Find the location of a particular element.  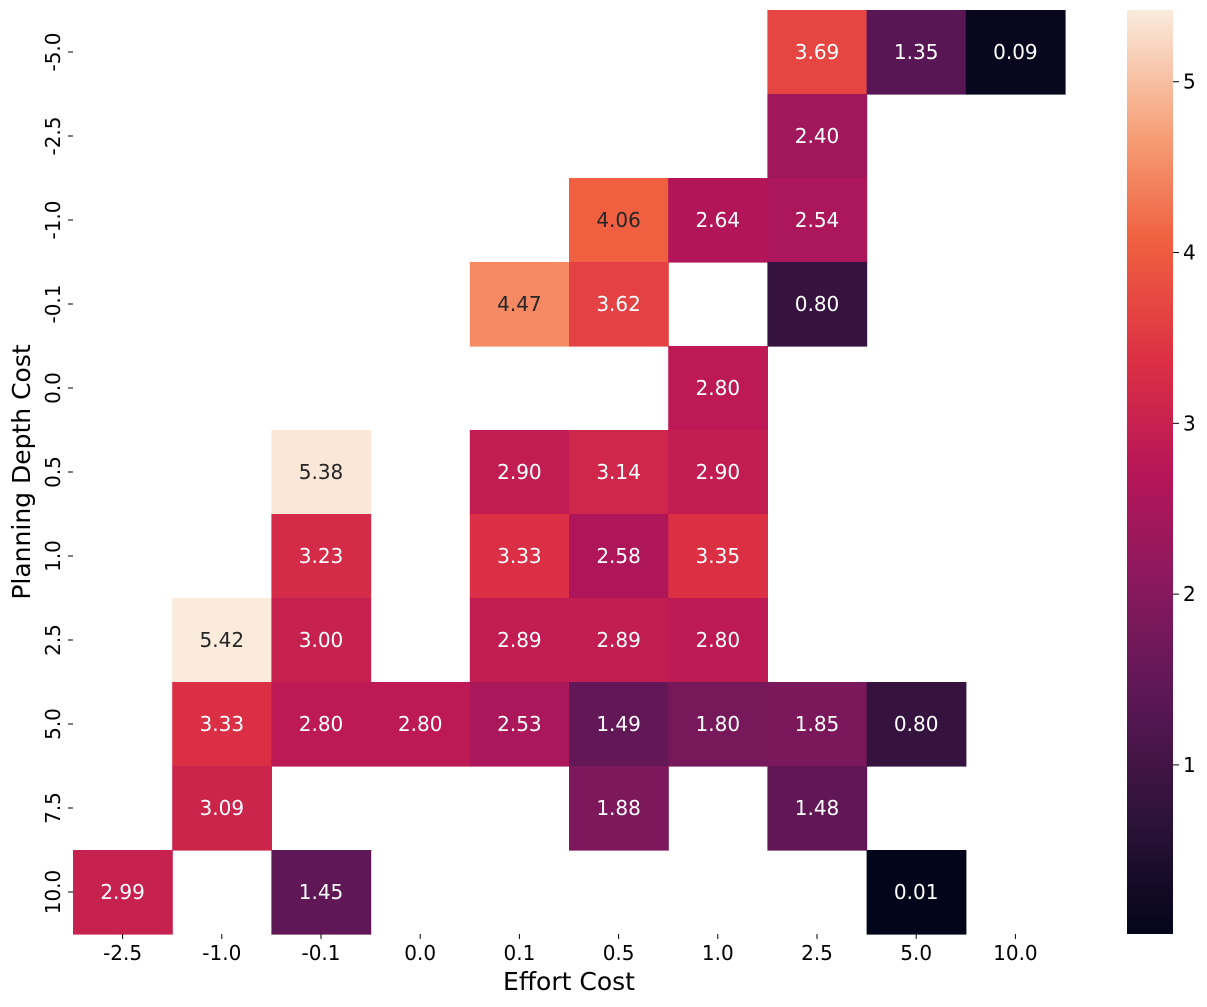

y-tick-label: -2.5 is located at coordinates (53, 135).